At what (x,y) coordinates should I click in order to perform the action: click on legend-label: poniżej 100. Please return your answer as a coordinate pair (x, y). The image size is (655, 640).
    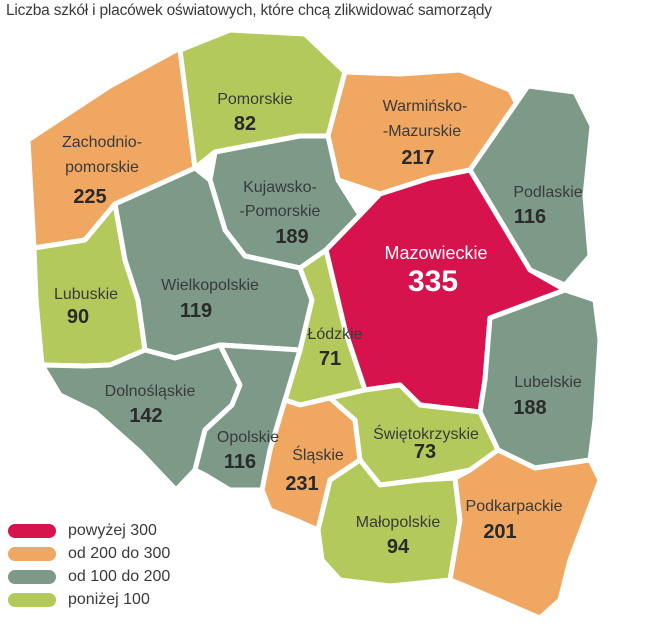
    Looking at the image, I should click on (109, 599).